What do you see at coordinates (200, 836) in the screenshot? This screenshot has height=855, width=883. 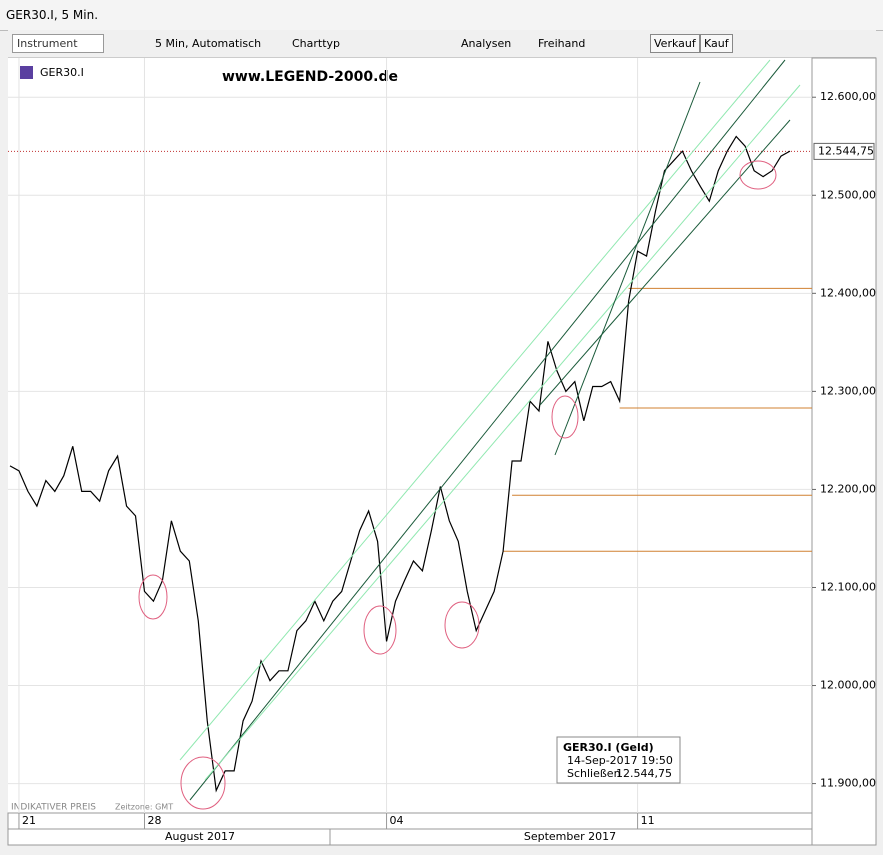 I see `month-label: August 2017` at bounding box center [200, 836].